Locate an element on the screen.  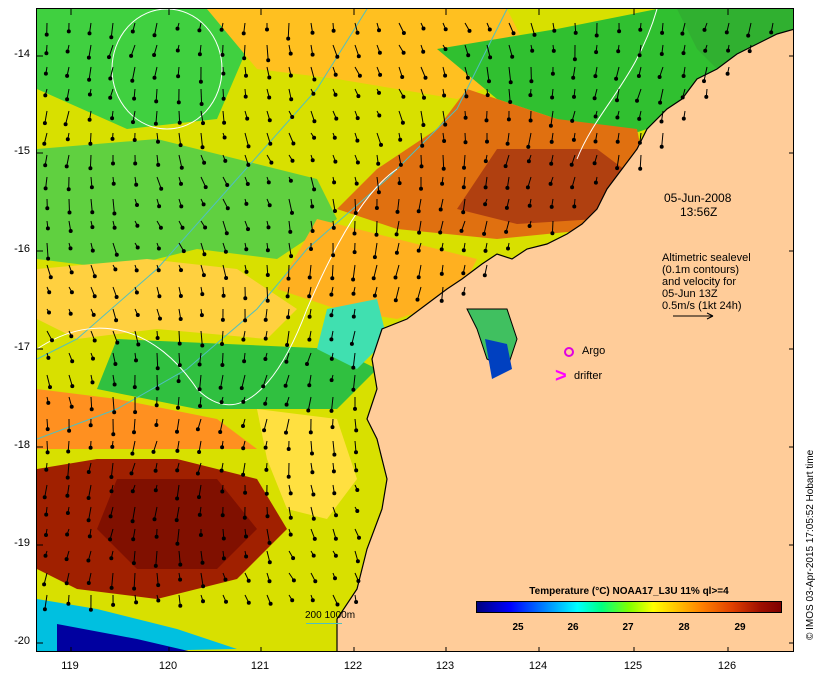
longitude-tick-label: 123 is located at coordinates (445, 666).